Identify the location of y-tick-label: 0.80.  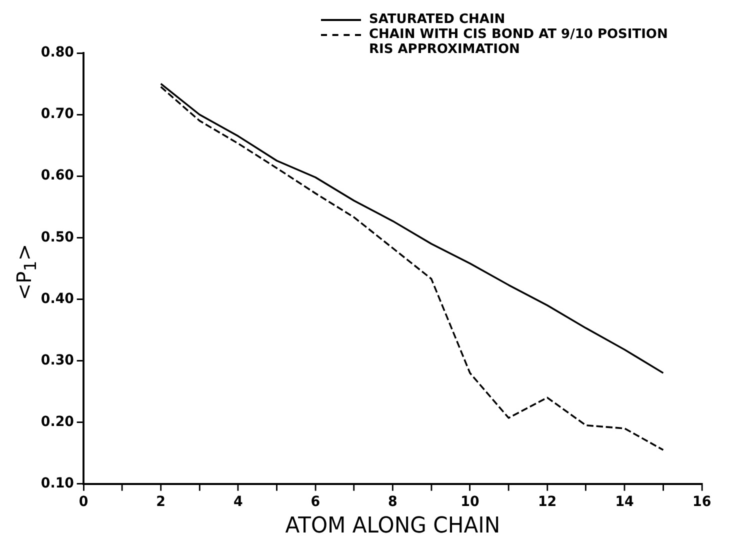
(57, 52).